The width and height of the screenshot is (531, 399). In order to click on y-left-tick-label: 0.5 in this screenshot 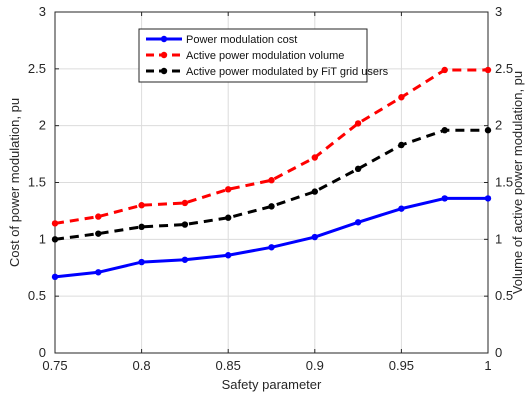, I will do `click(37, 295)`.